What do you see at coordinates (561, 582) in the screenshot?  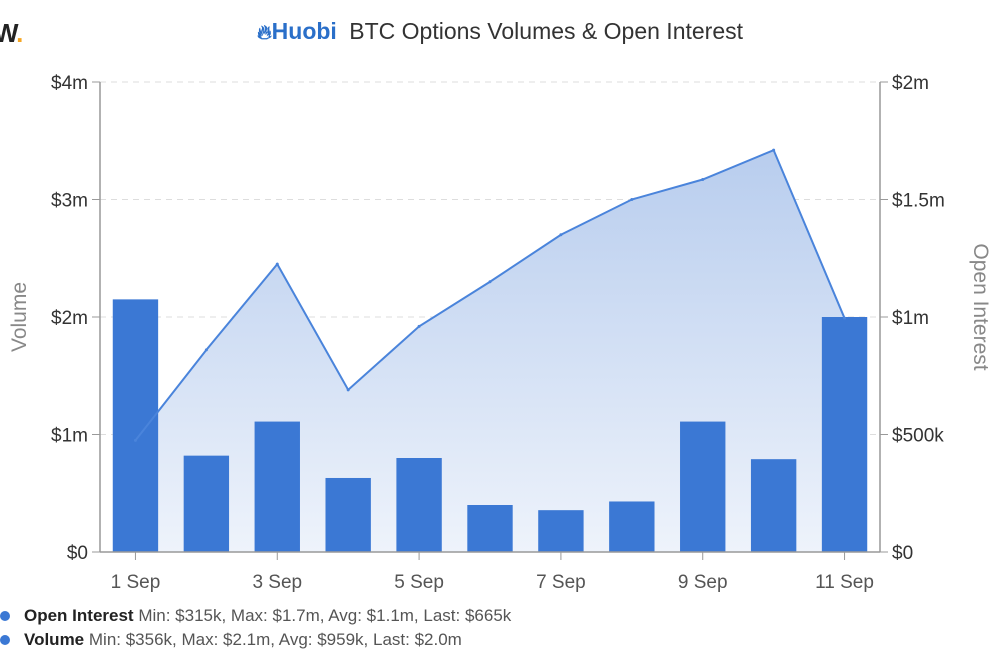 I see `x-tick-label: 7 Sep` at bounding box center [561, 582].